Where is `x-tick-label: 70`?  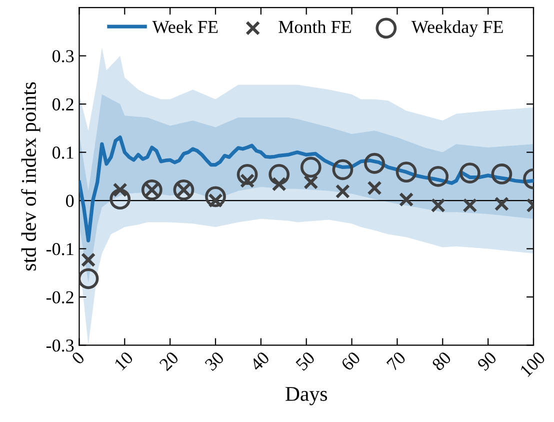
x-tick-label: 70 is located at coordinates (396, 360).